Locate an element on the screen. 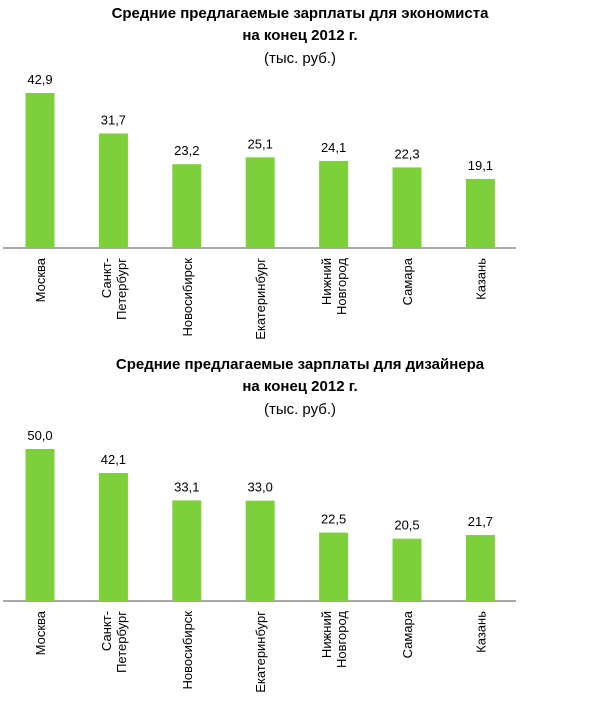 The height and width of the screenshot is (710, 600). data-label: 33,1 is located at coordinates (186, 486).